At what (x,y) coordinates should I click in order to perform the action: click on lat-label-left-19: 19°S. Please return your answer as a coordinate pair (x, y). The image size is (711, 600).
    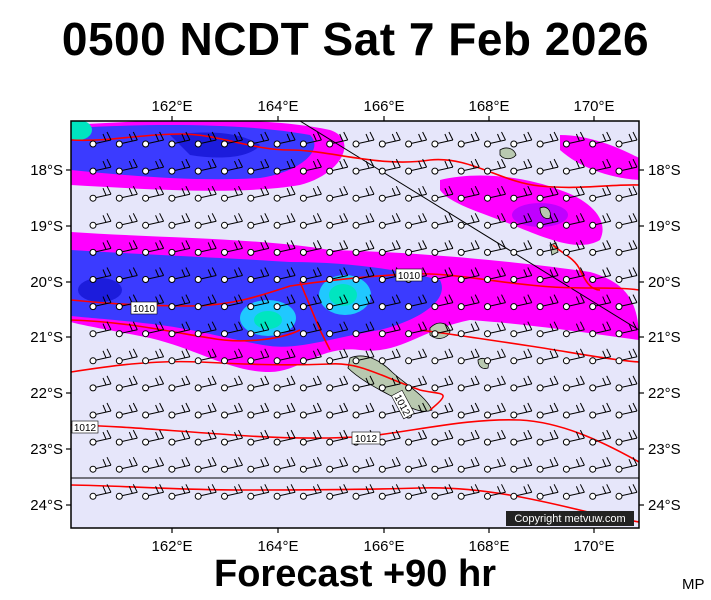
    Looking at the image, I should click on (46, 226).